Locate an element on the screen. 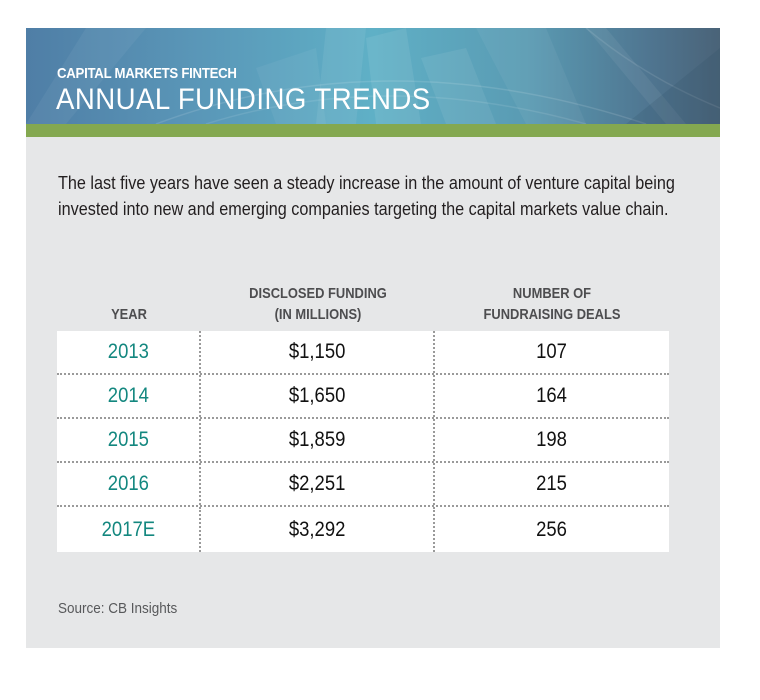 This screenshot has width=760, height=700. year-value: 2015 is located at coordinates (128, 439).